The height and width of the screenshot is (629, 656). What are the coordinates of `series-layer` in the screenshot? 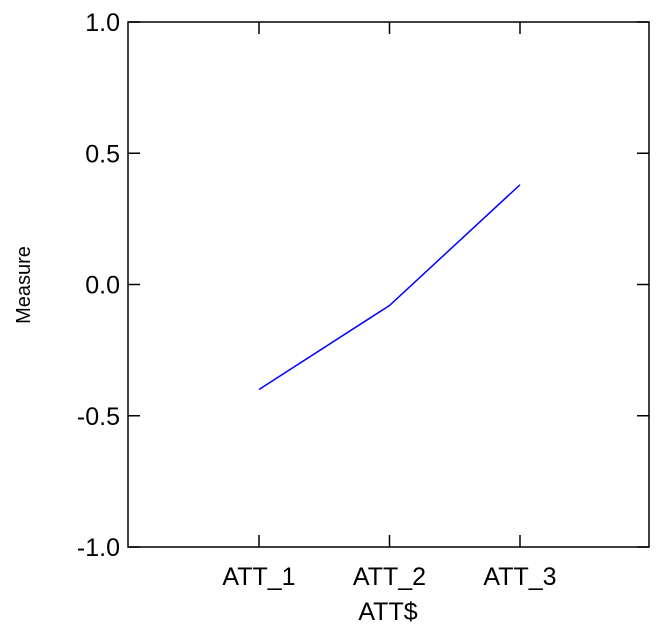 It's located at (389, 287).